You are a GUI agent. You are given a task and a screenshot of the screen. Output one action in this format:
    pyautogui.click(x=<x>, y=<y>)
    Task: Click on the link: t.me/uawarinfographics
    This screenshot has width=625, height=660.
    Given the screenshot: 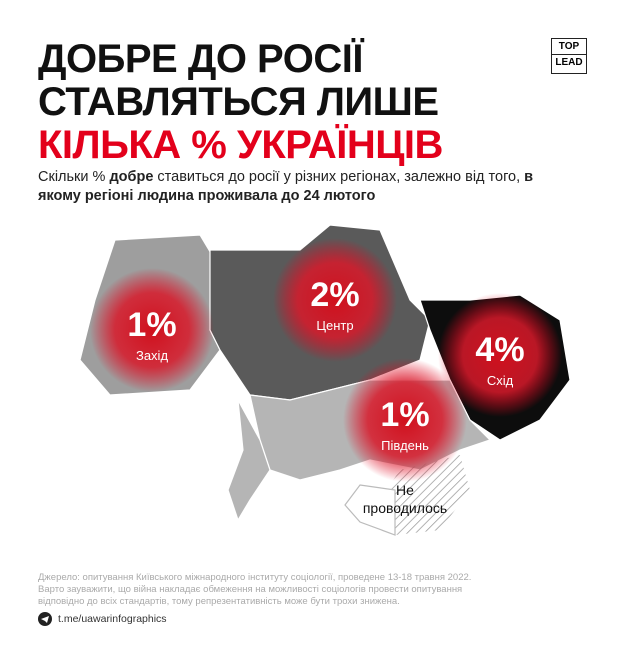 What is the action you would take?
    pyautogui.click(x=112, y=619)
    